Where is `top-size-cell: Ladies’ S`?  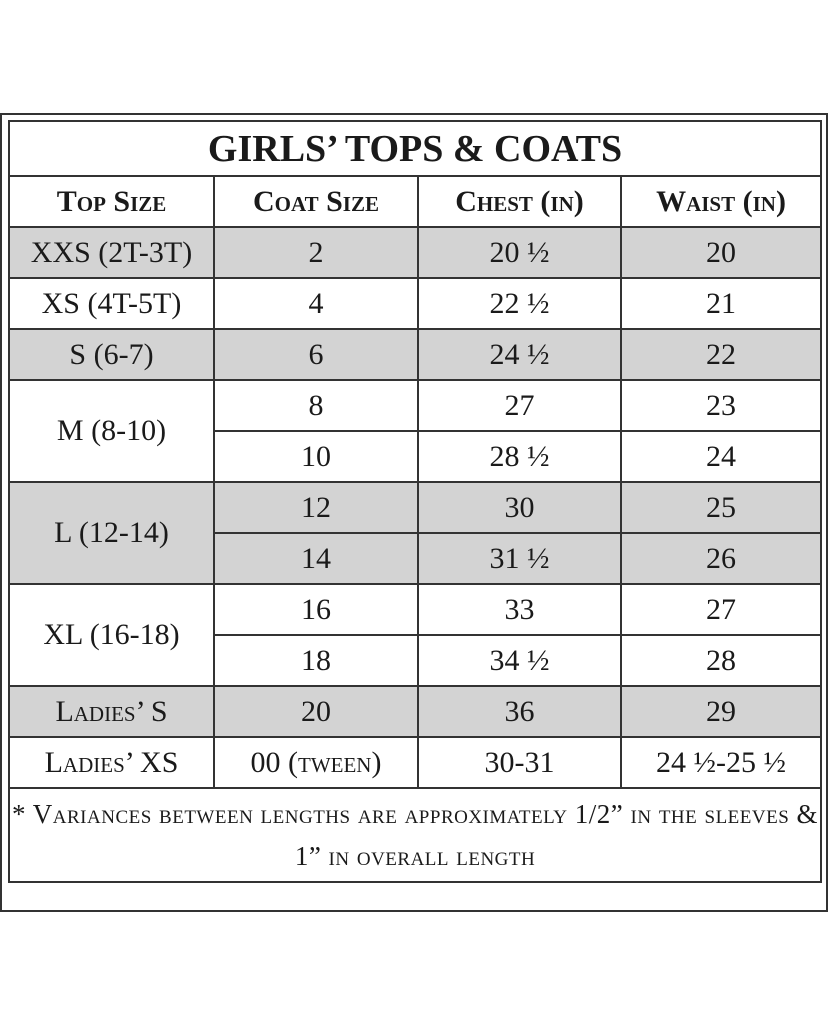
top-size-cell: Ladies’ S is located at coordinates (111, 711).